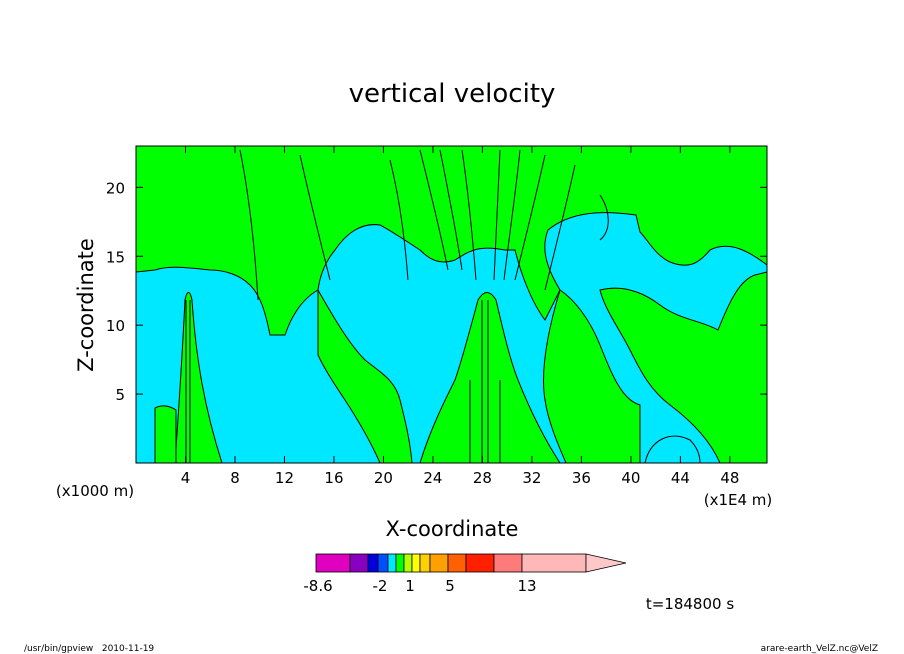  What do you see at coordinates (672, 449) in the screenshot?
I see `region-right-bottom-blob` at bounding box center [672, 449].